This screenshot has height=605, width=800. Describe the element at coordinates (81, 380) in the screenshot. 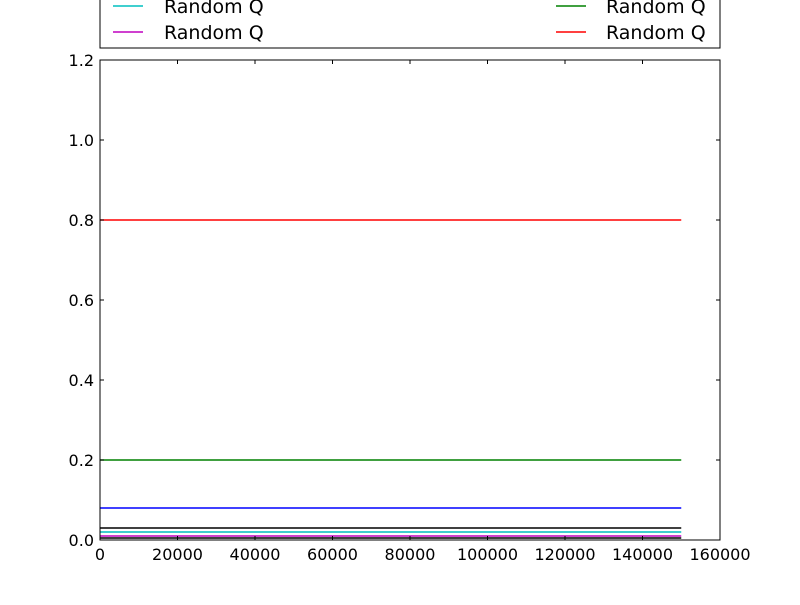

I see `y-tick-label: 0.4` at that location.